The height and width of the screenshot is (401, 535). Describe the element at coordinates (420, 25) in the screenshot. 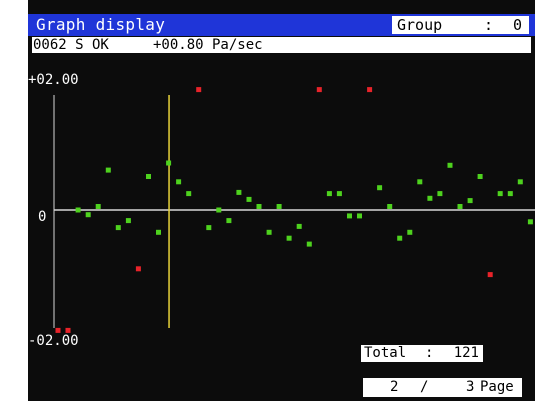

I see `group-label: Group` at that location.